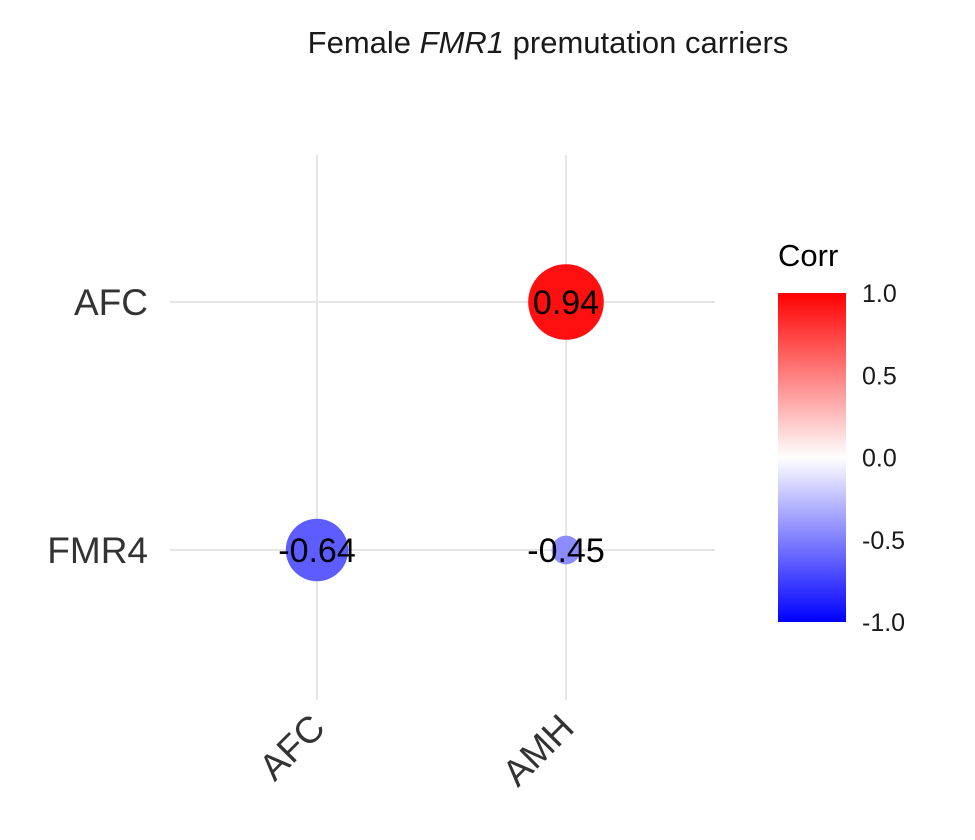 The width and height of the screenshot is (975, 840). What do you see at coordinates (879, 294) in the screenshot?
I see `legend-tick-label: 1.0` at bounding box center [879, 294].